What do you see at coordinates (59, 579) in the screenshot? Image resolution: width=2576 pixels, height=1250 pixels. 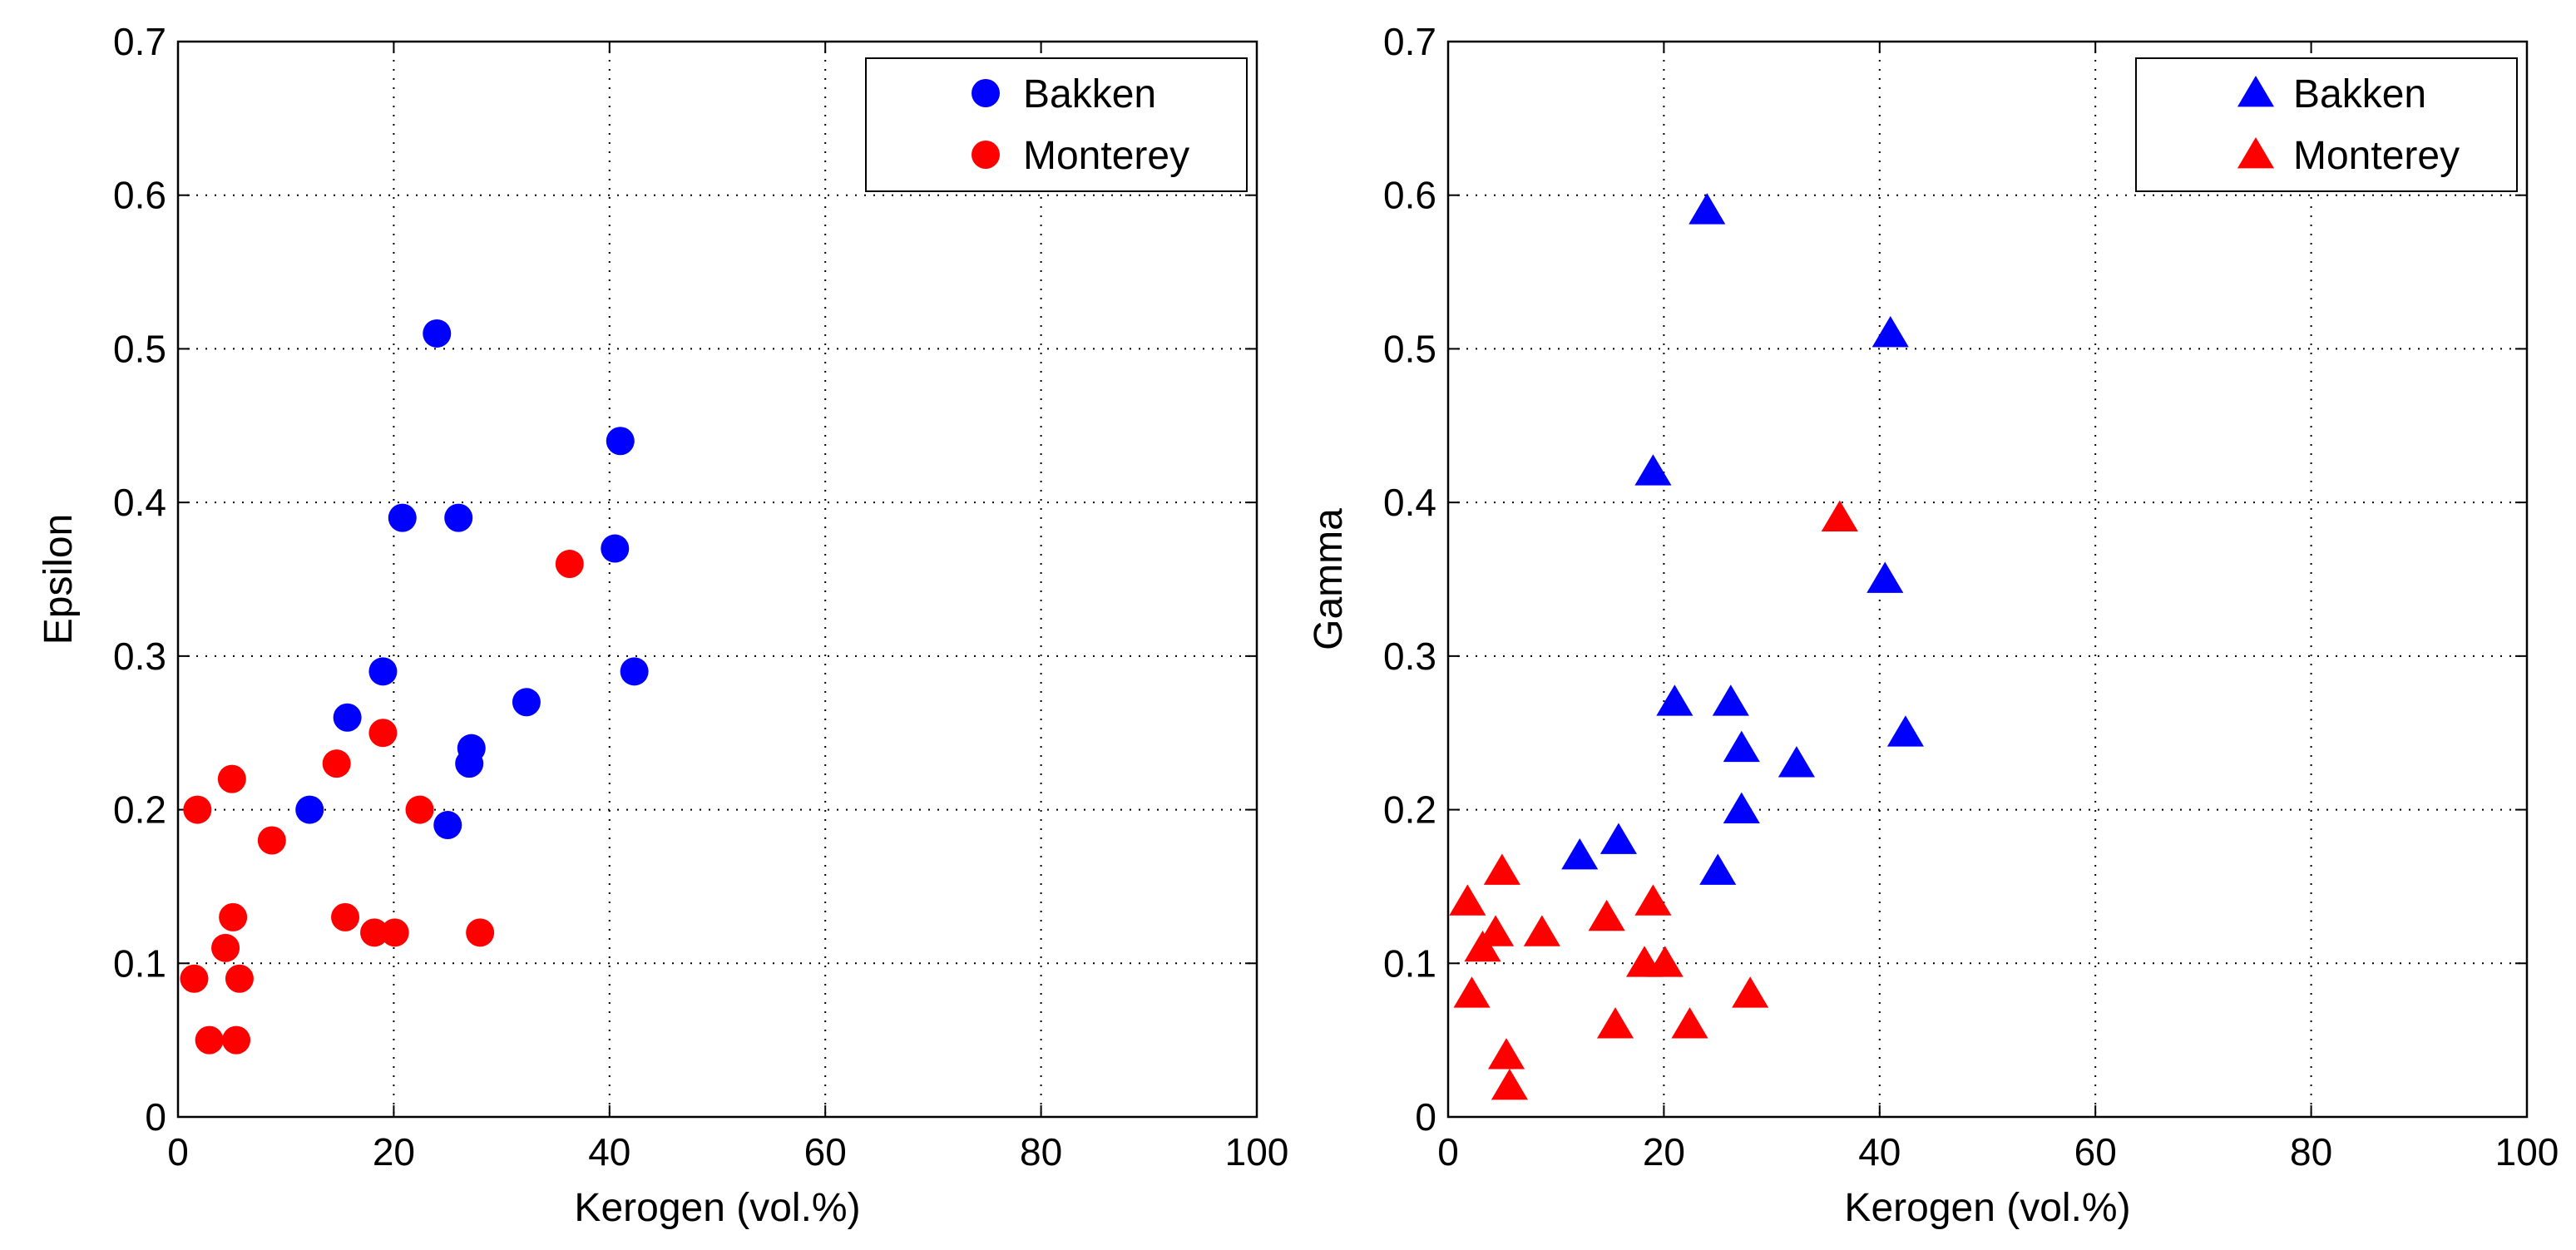 I see `y-axis-label: Epsilon` at bounding box center [59, 579].